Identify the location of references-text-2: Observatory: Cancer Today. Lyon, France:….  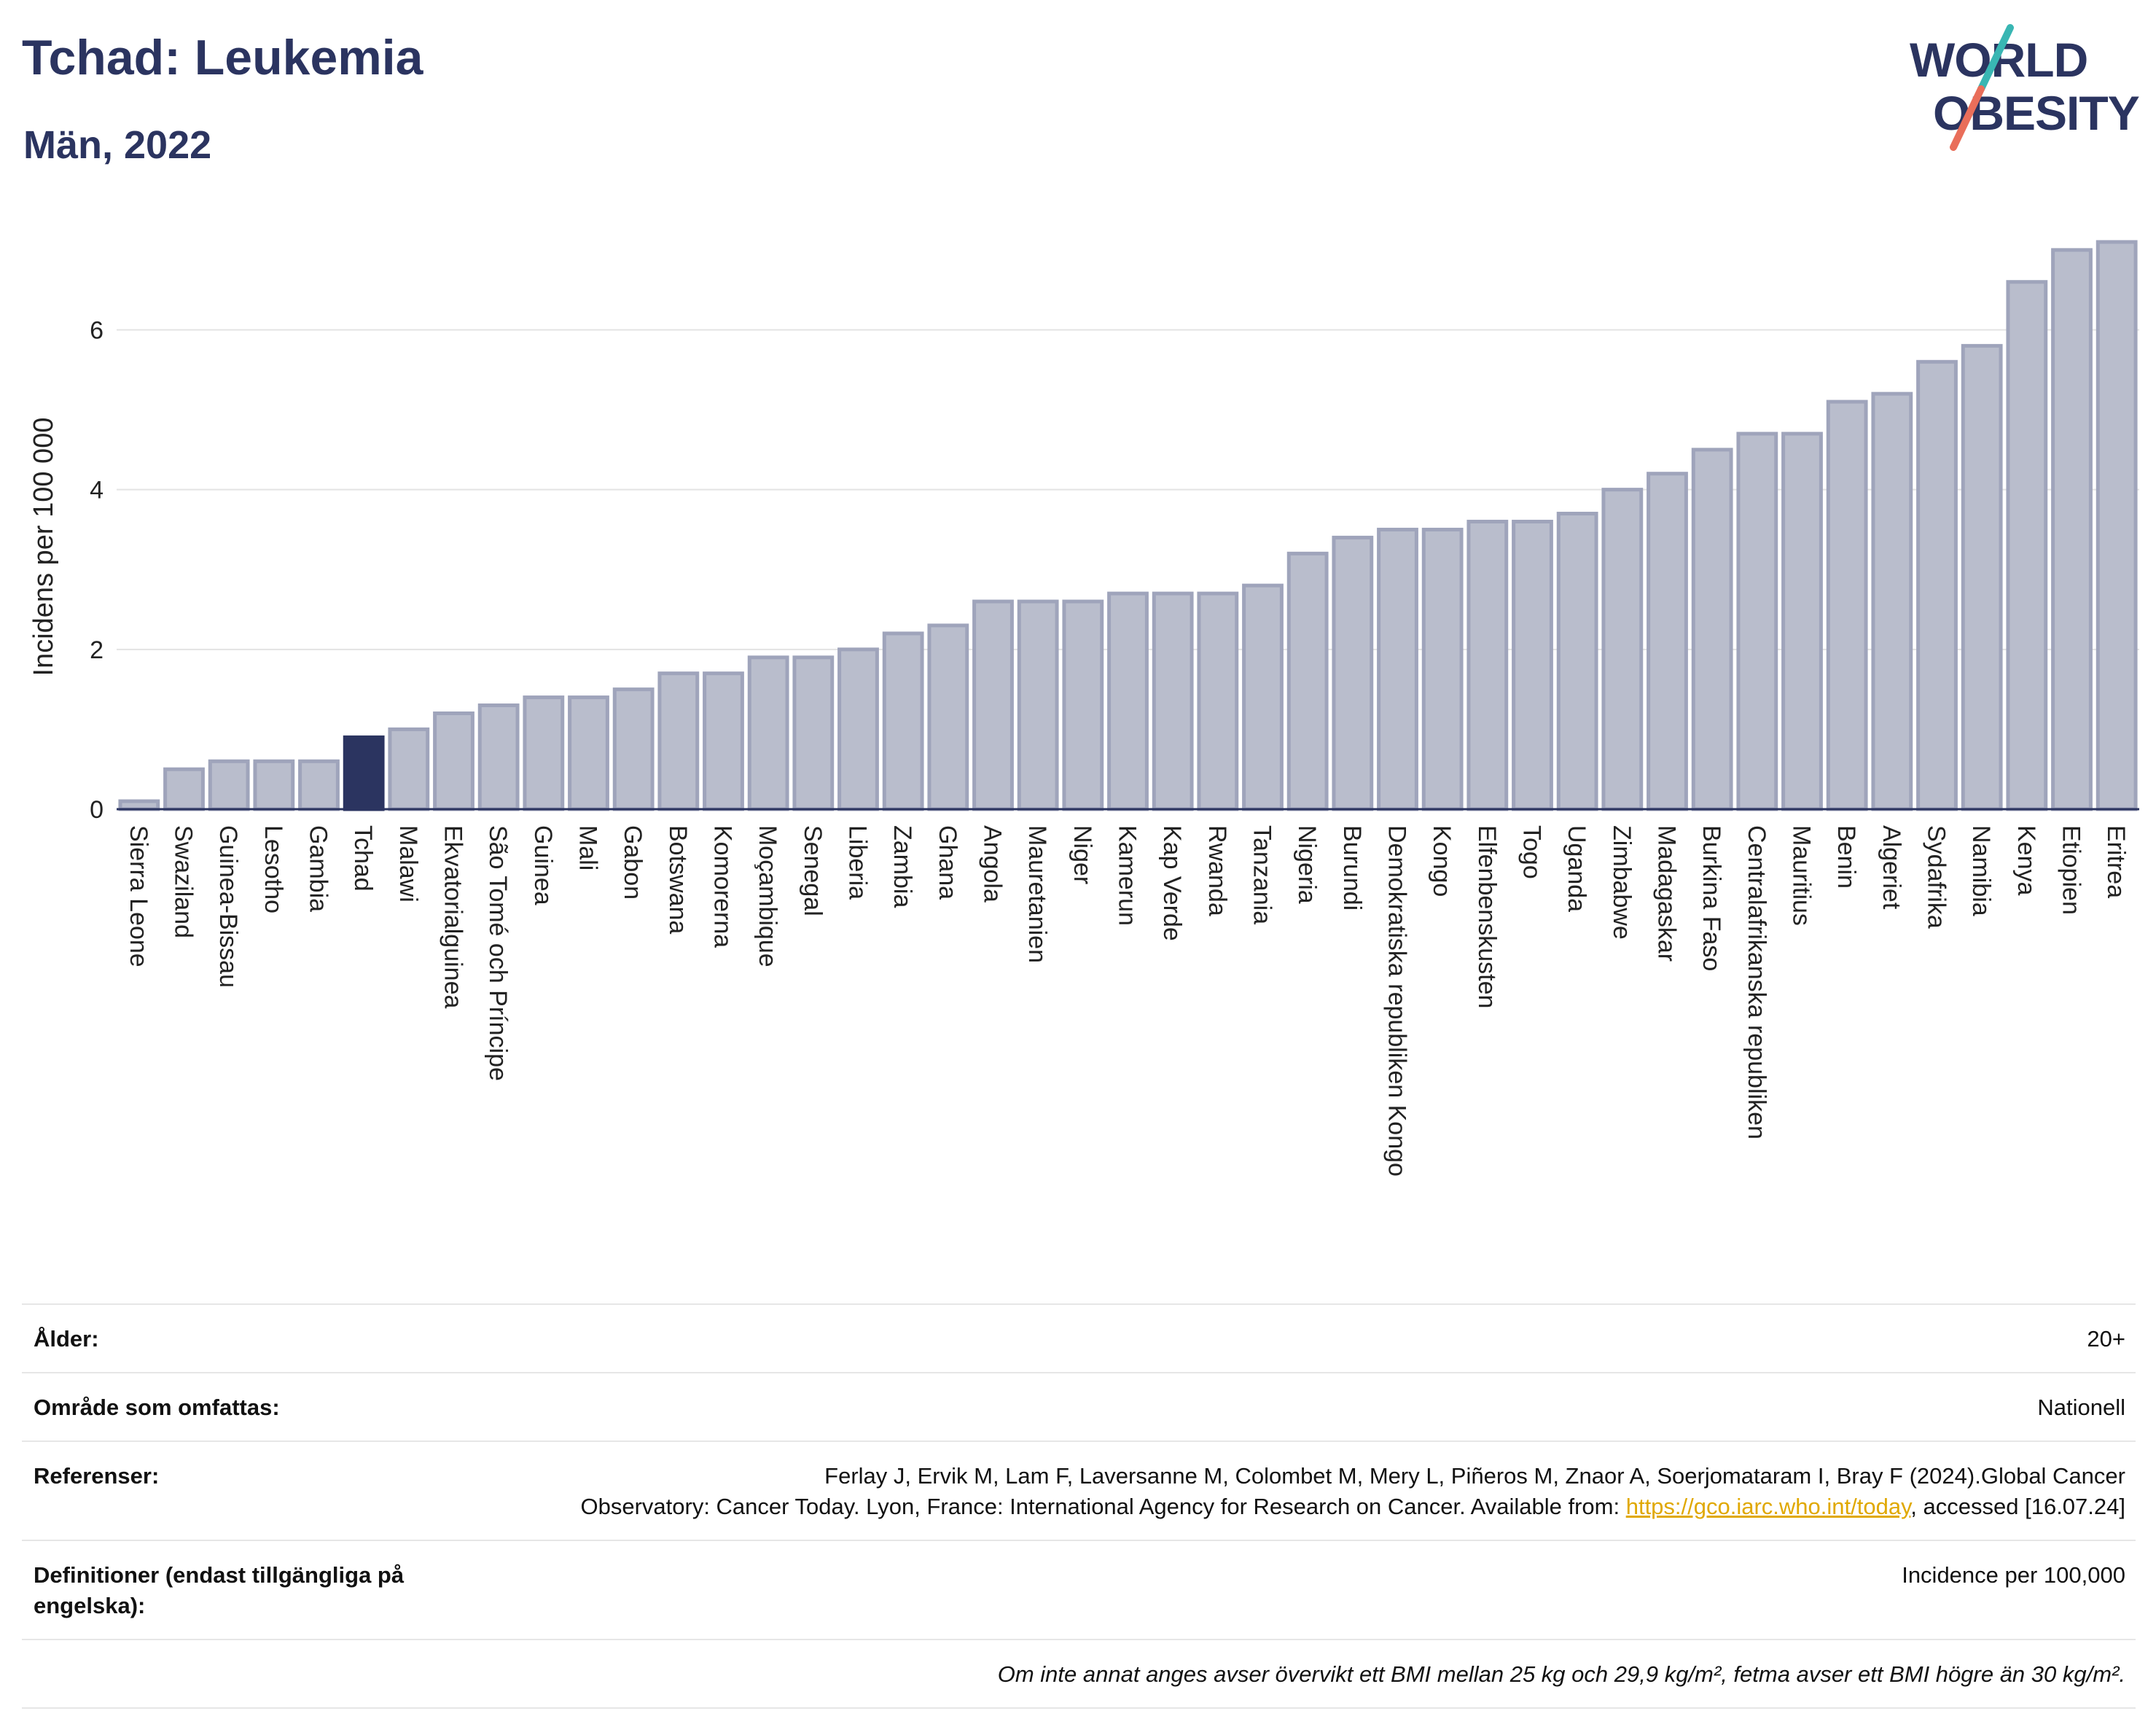
(1100, 1506).